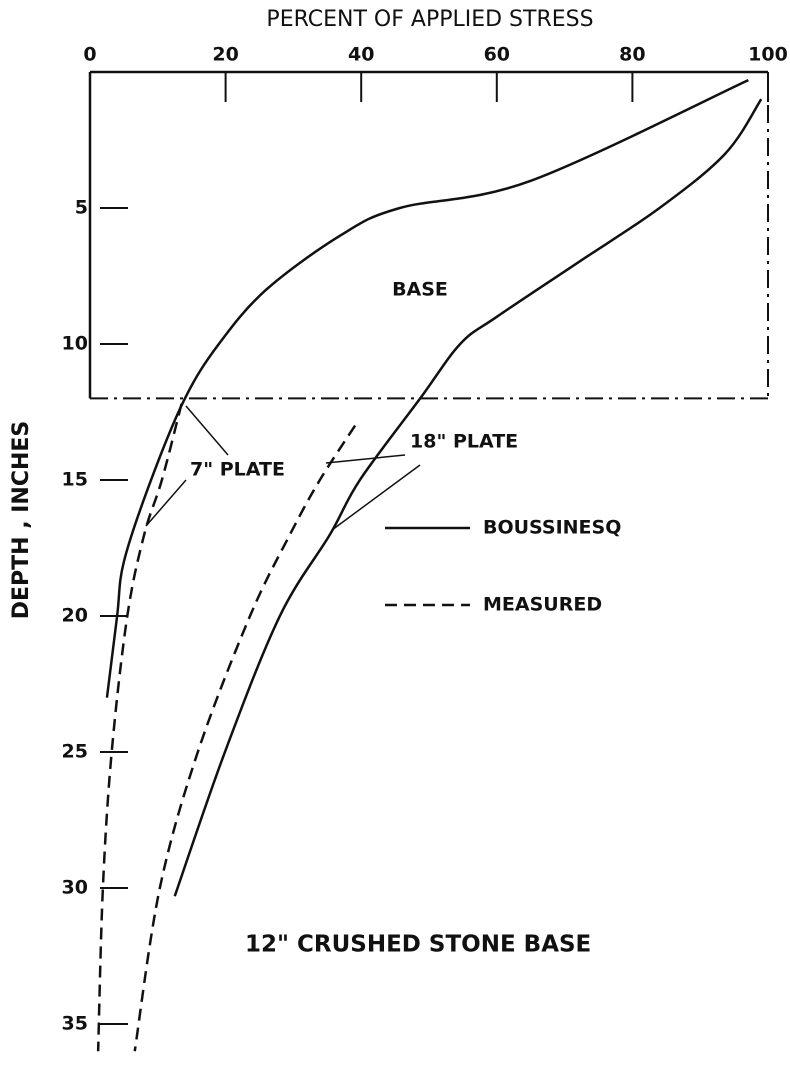  I want to click on y-tick-label: 35, so click(75, 1024).